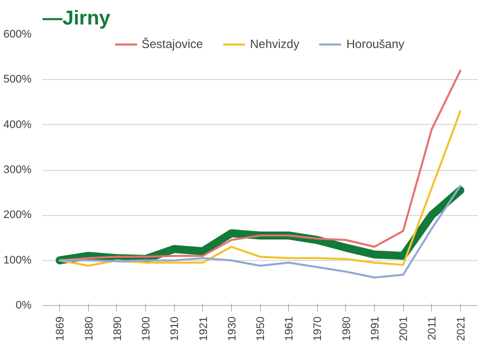  I want to click on x-tick-label: 1921, so click(204, 328).